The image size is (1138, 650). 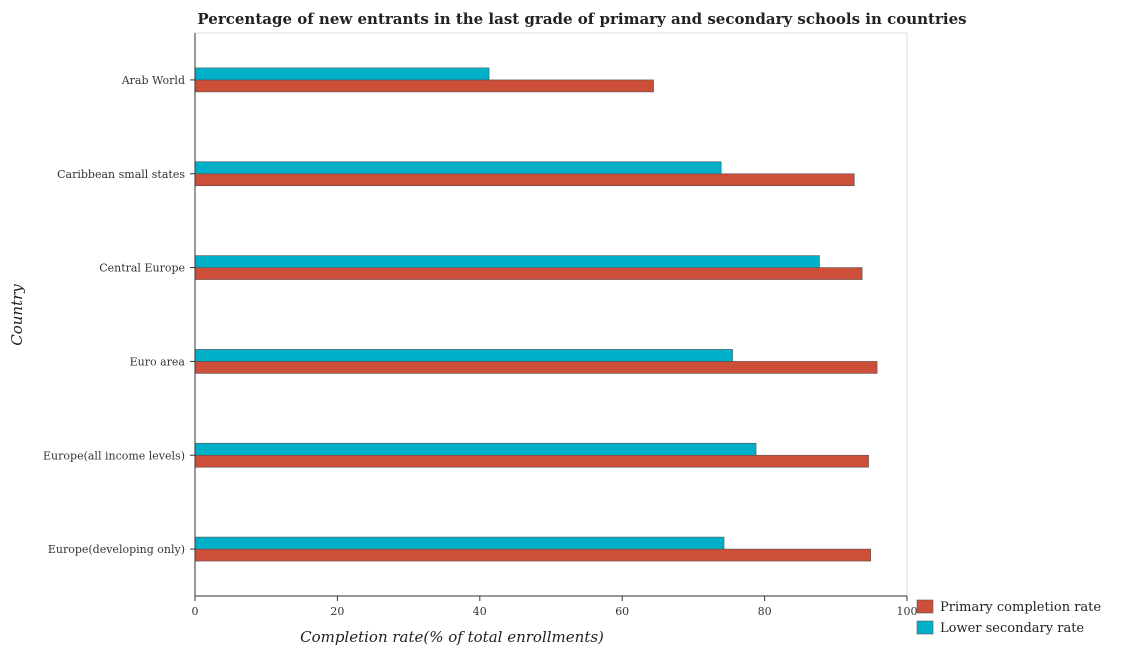 I want to click on x-tick-label: 20, so click(x=337, y=611).